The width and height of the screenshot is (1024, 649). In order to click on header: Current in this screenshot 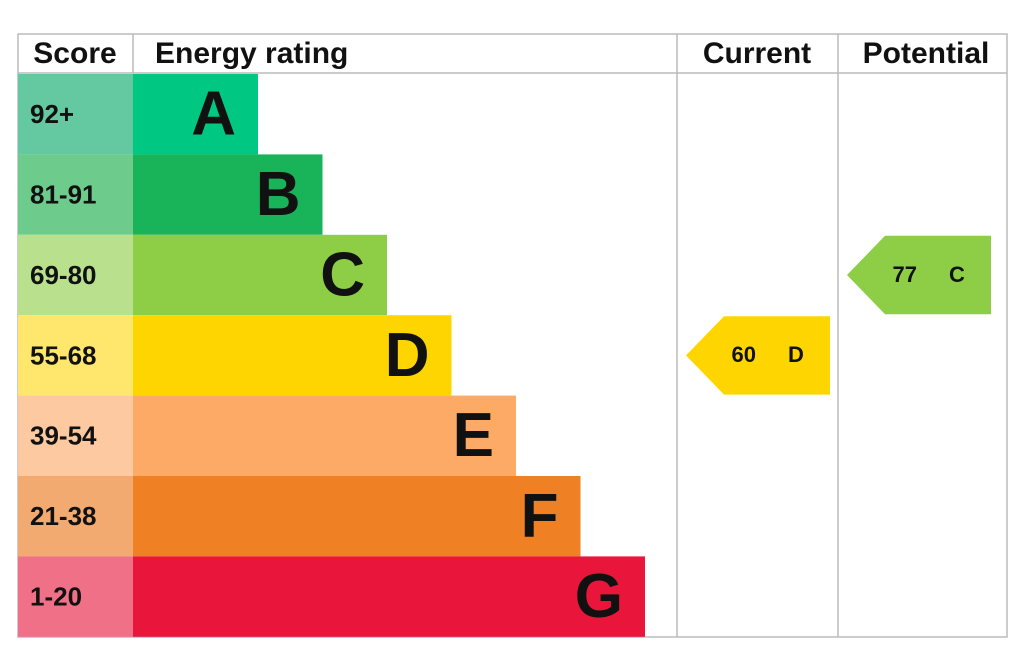, I will do `click(757, 53)`.